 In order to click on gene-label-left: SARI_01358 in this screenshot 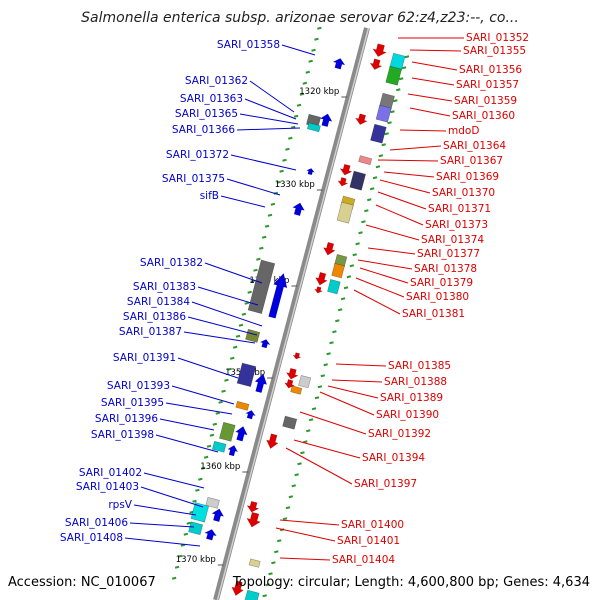, I will do `click(248, 45)`.